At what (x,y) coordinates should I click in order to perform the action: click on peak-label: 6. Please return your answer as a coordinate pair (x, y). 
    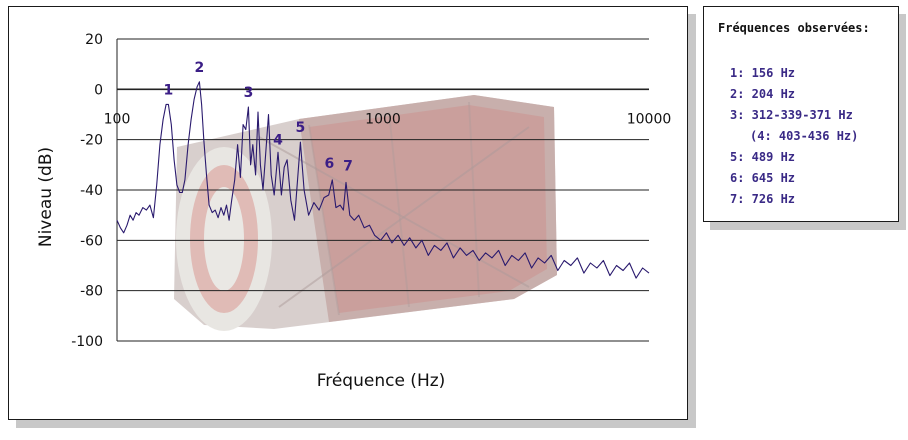
    Looking at the image, I should click on (329, 164).